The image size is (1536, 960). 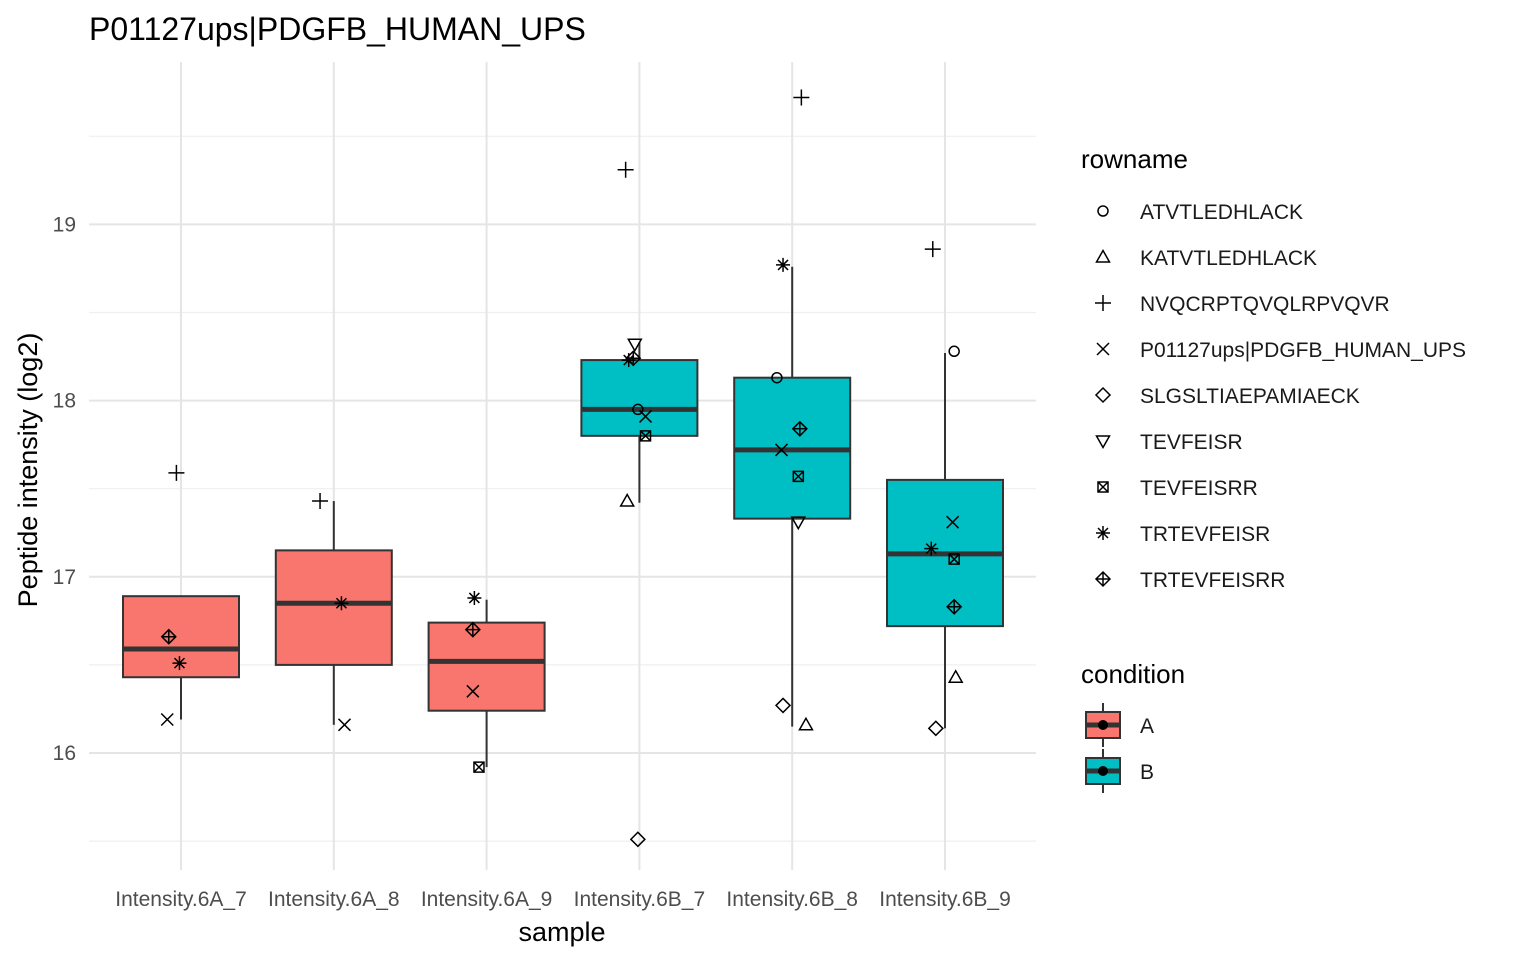 I want to click on legend-label: SLGSLTIAEPAMIAECK, so click(x=1250, y=396).